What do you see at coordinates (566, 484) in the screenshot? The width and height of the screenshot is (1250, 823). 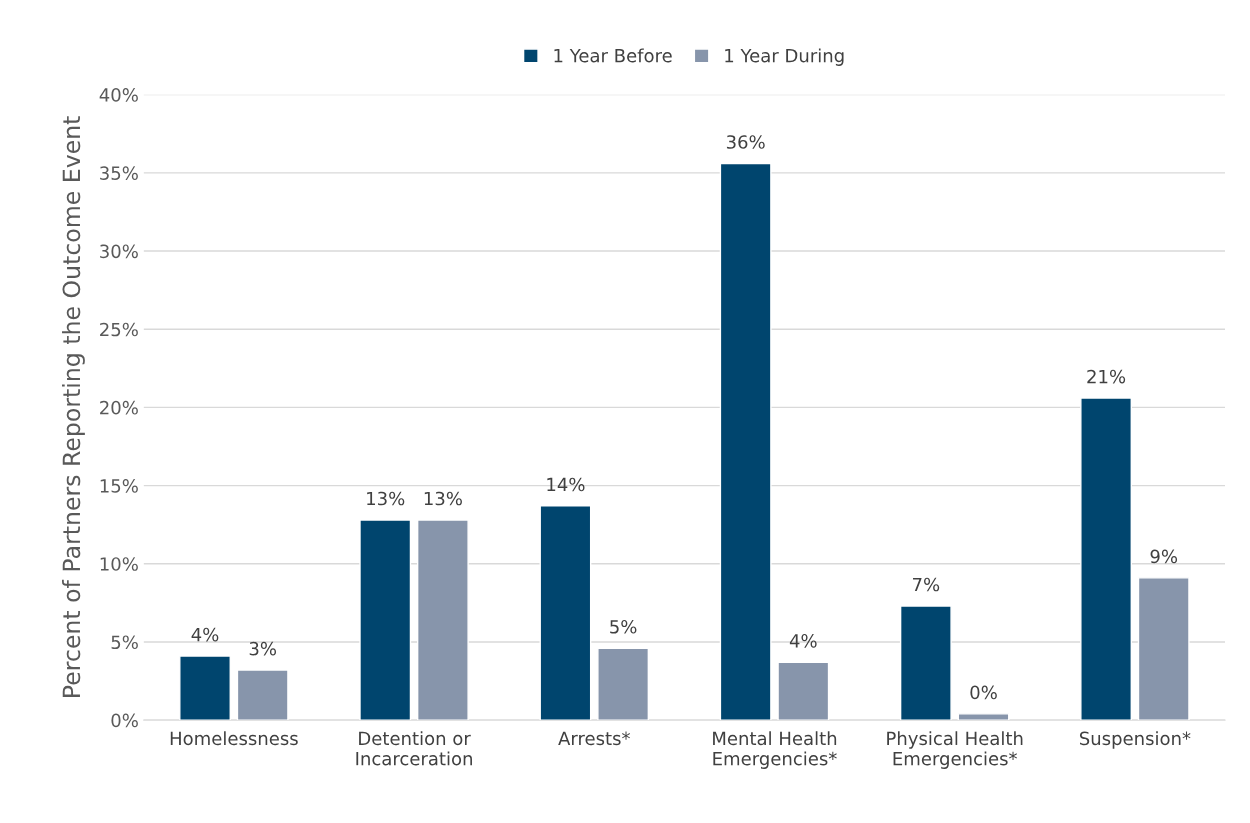 I see `data-label: 14%` at bounding box center [566, 484].